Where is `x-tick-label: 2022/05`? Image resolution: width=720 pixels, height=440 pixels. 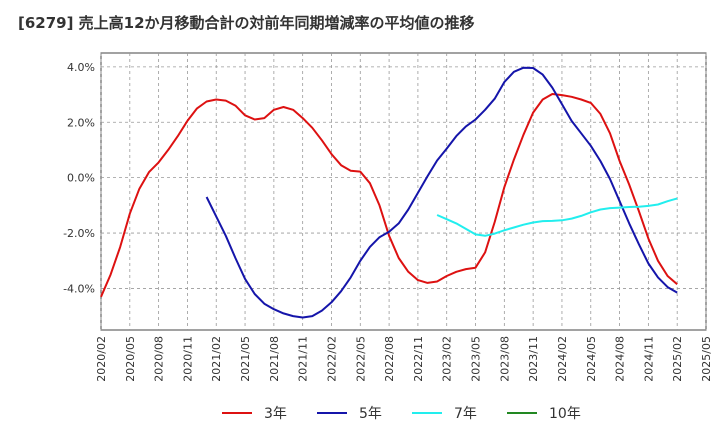 x-tick-label: 2022/05 is located at coordinates (360, 359).